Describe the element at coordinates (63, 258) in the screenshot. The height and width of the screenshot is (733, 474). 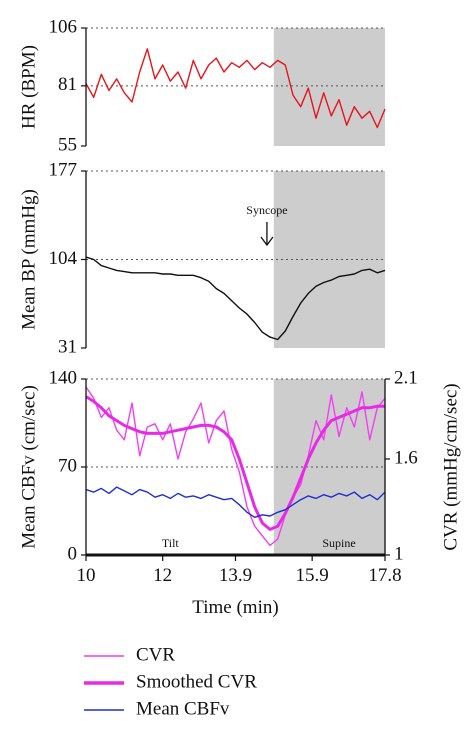
I see `y-tick-label: 104` at that location.